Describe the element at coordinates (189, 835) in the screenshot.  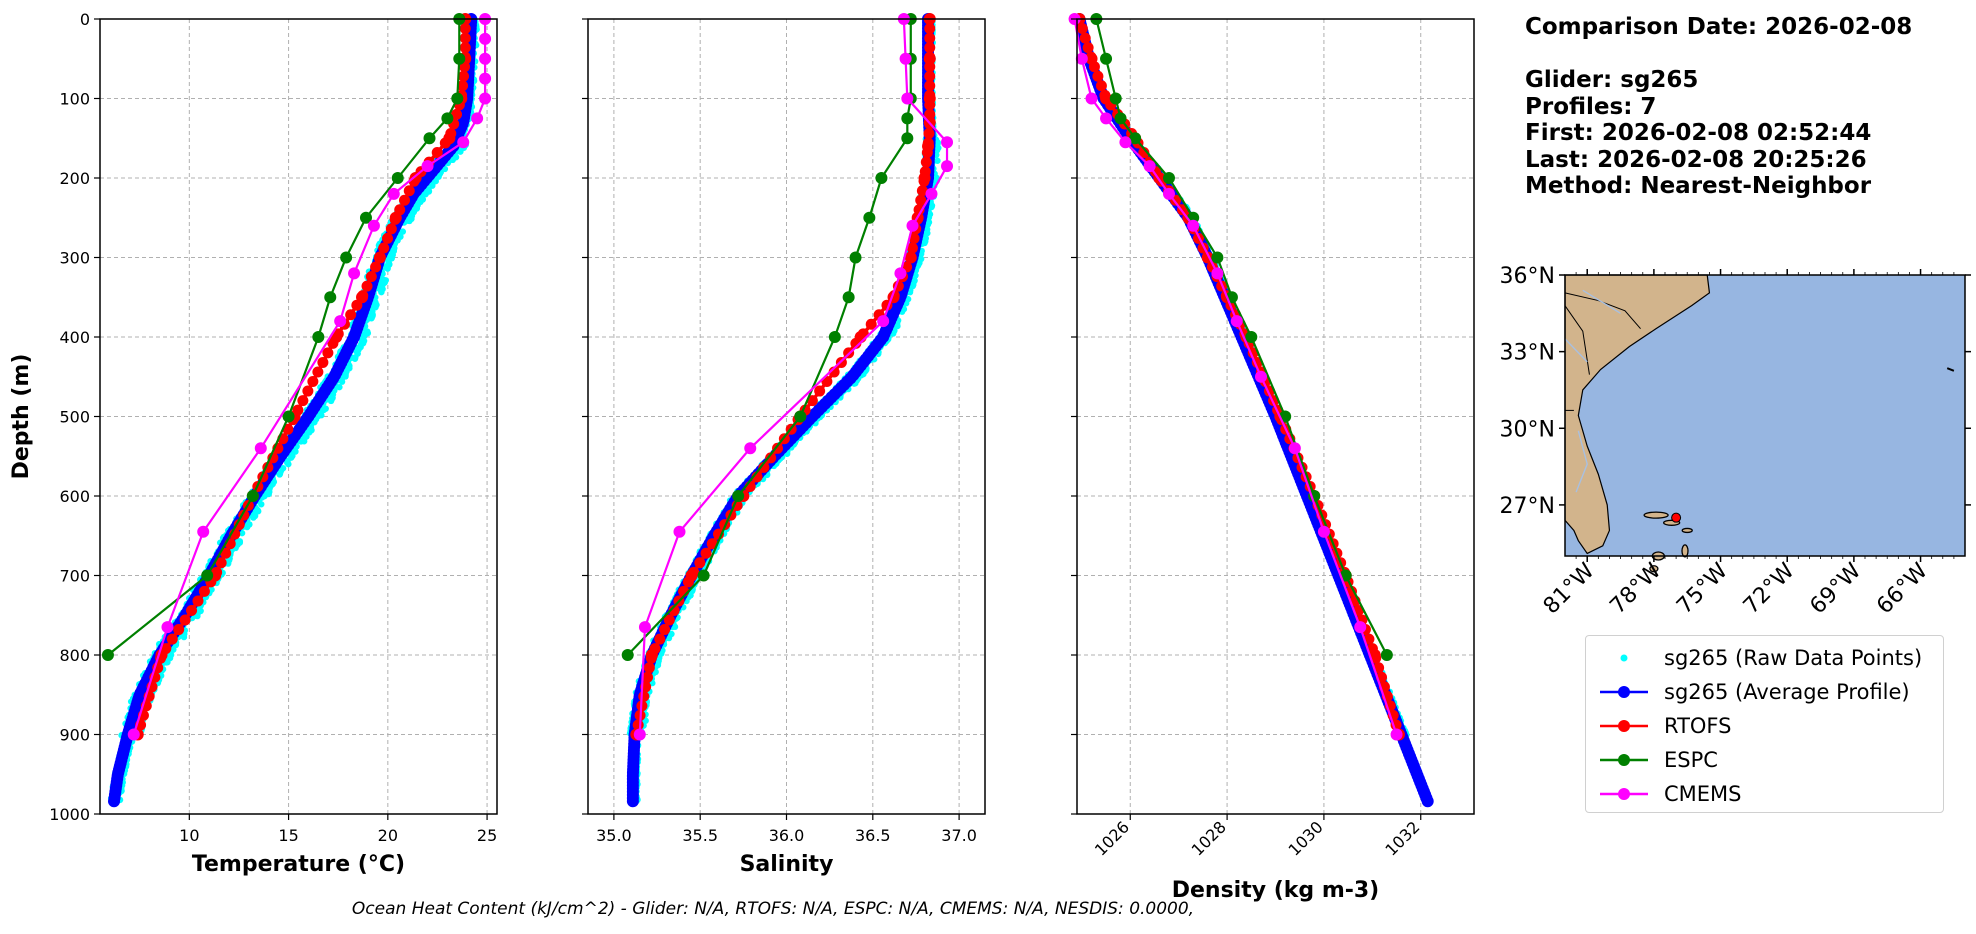
I see `x-tick-label: 10` at that location.